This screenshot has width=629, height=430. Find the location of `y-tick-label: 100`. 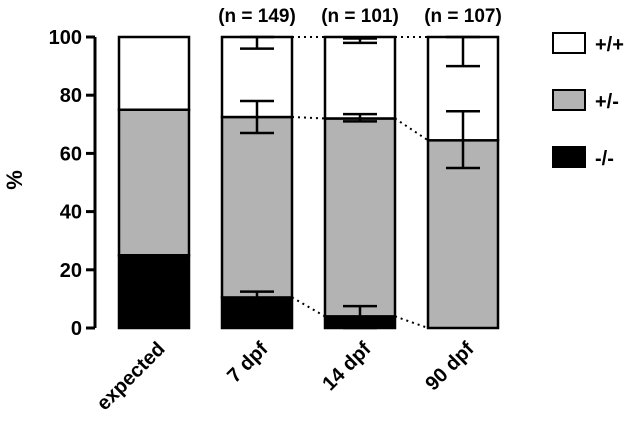

y-tick-label: 100 is located at coordinates (65, 38).